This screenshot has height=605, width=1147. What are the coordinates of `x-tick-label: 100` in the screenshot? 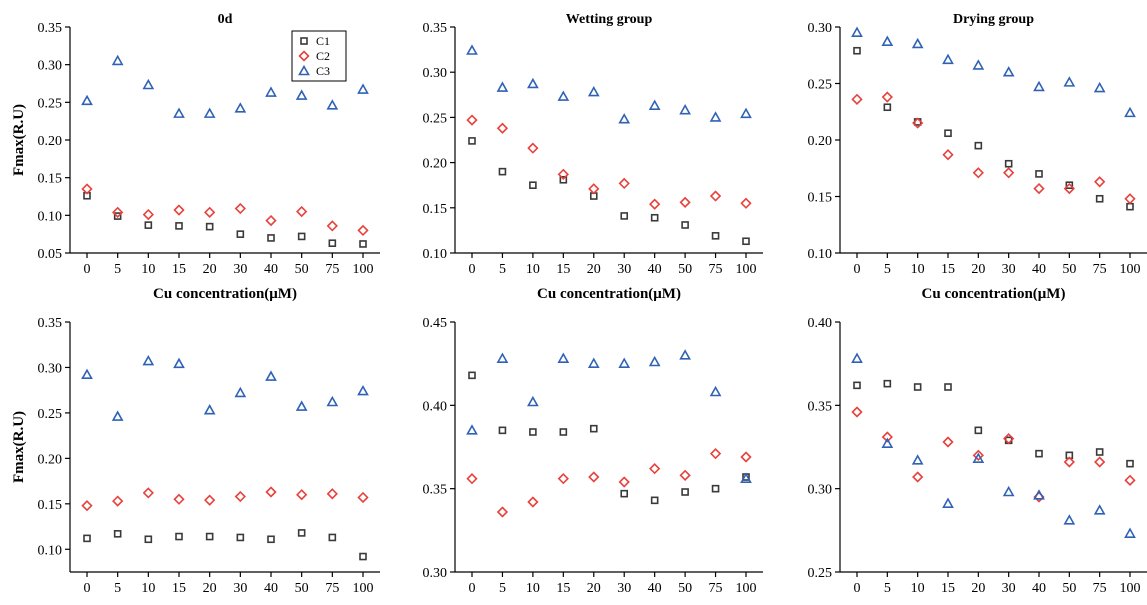 It's located at (1130, 588).